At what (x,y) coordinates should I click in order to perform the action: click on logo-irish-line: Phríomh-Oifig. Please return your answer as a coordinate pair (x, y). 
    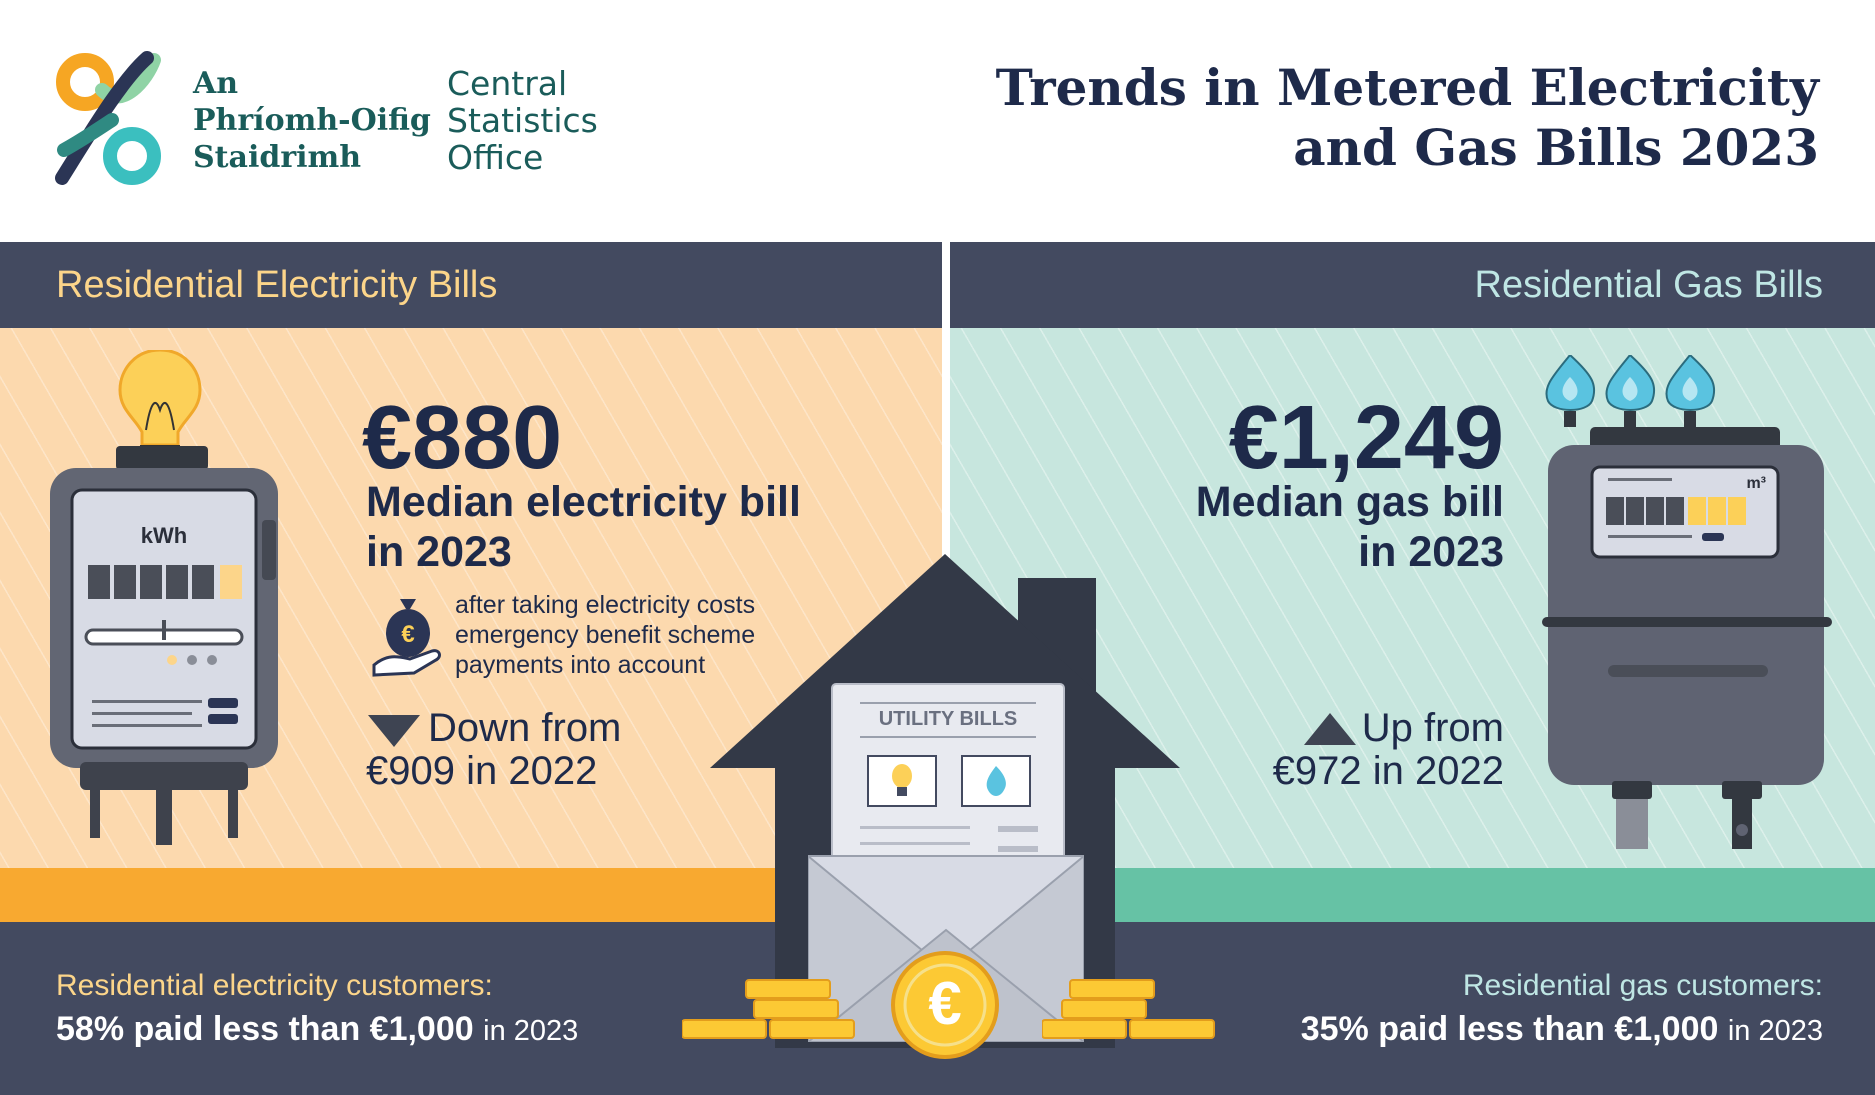
    Looking at the image, I should click on (312, 120).